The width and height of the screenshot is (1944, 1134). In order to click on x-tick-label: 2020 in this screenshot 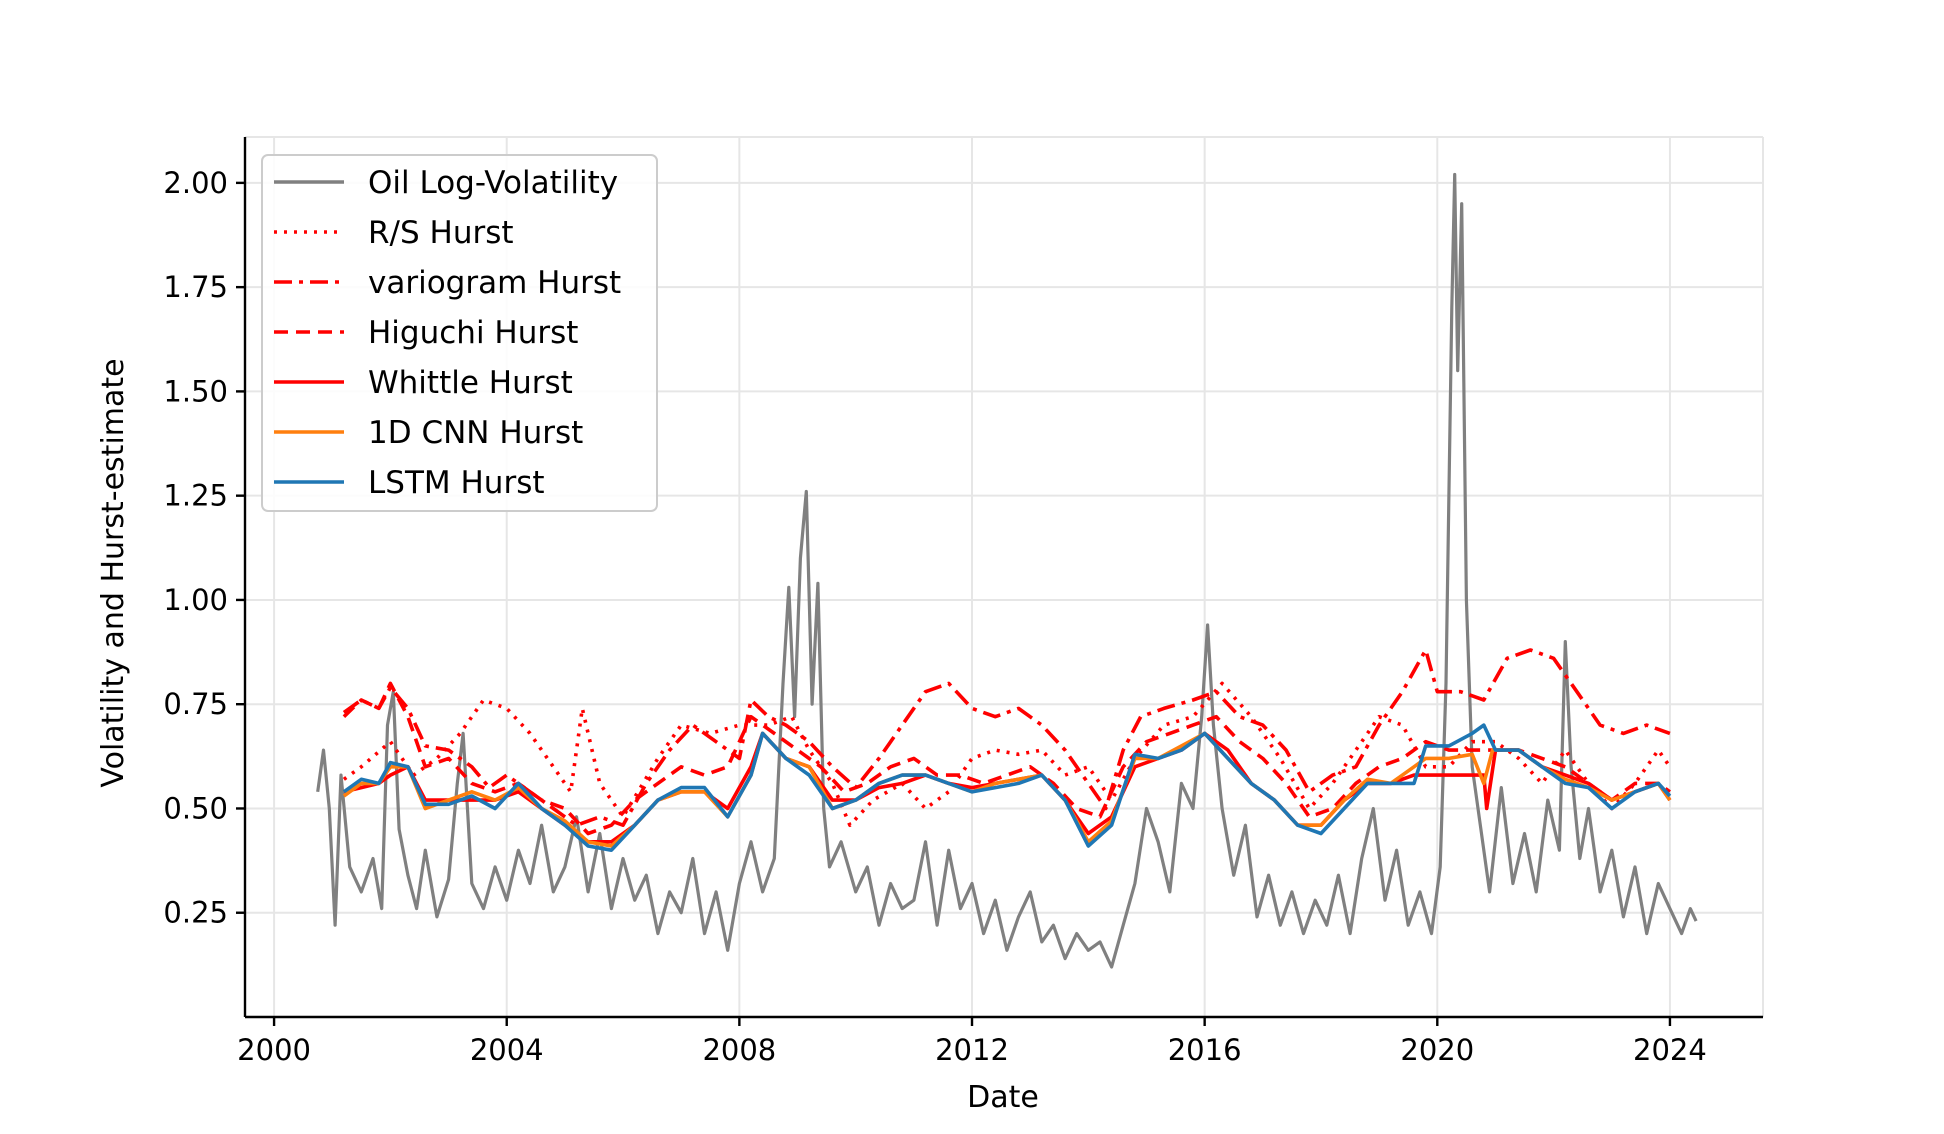, I will do `click(1437, 1050)`.